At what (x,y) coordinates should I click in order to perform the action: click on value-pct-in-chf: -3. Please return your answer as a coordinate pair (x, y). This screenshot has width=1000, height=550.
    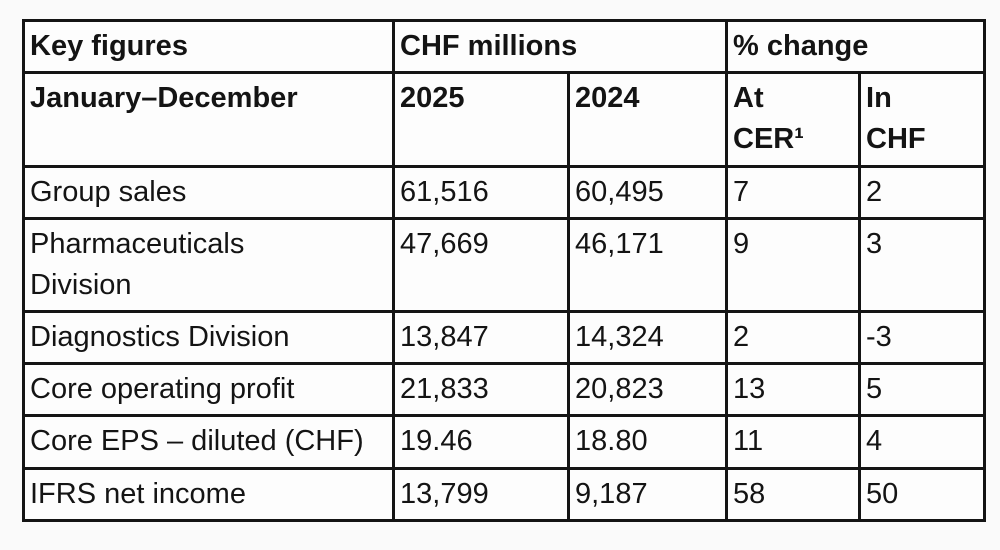
    Looking at the image, I should click on (922, 338).